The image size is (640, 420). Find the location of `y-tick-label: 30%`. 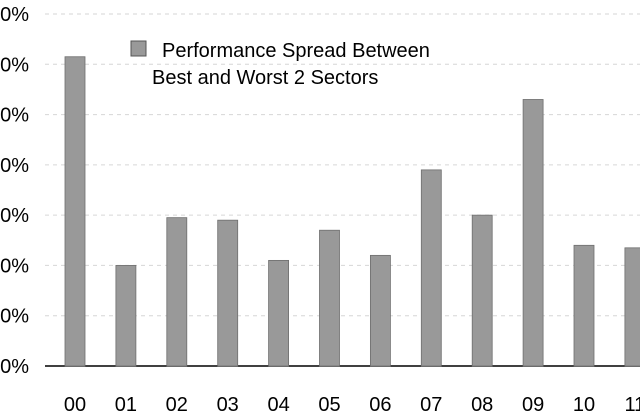

y-tick-label: 30% is located at coordinates (14, 216).